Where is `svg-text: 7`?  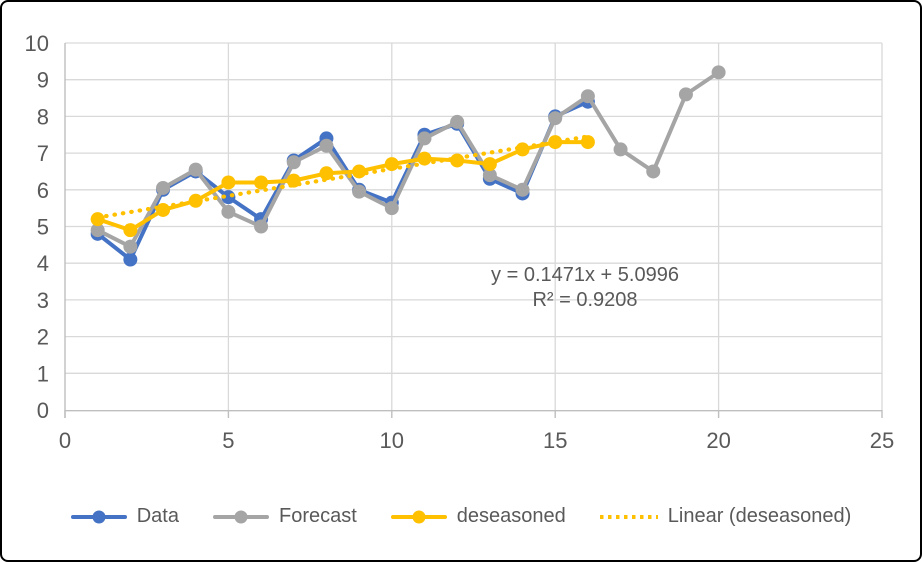 svg-text: 7 is located at coordinates (43, 153).